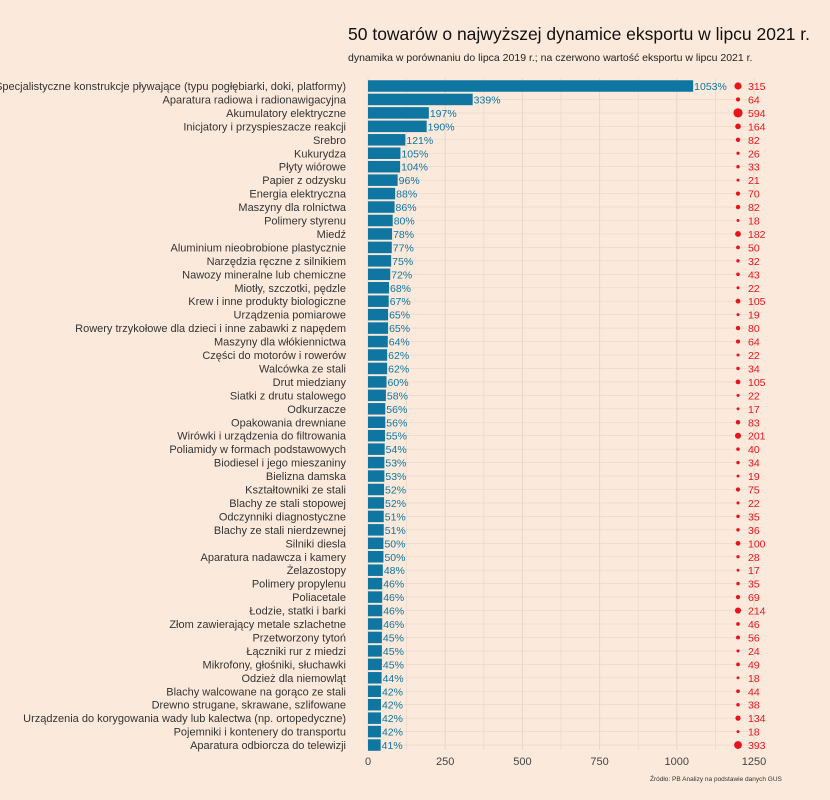  I want to click on category-label: Łodzie, statki i barki, so click(297, 612).